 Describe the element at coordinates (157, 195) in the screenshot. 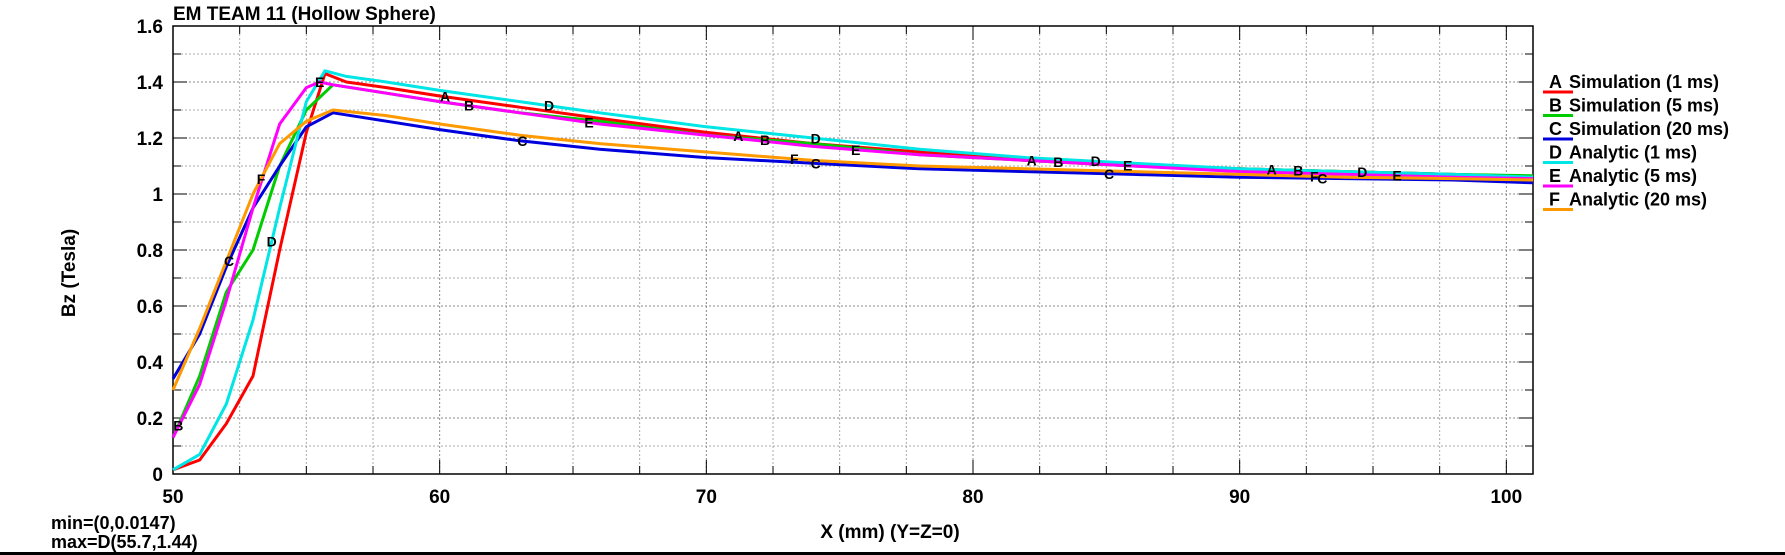

I see `y-tick-label: 1` at that location.